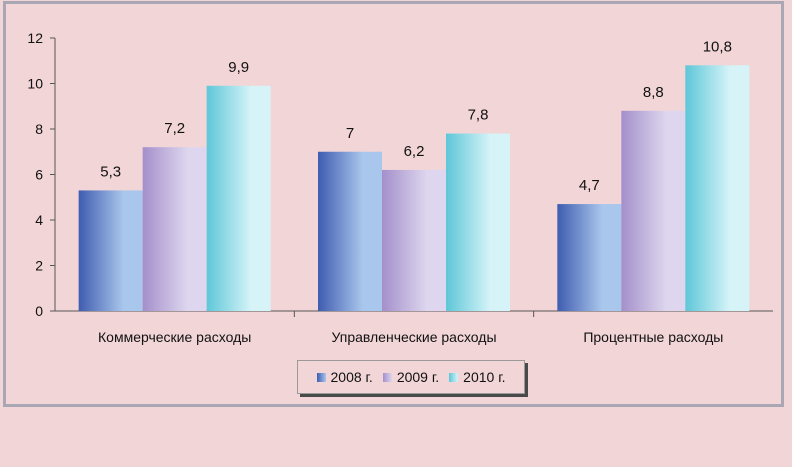 The height and width of the screenshot is (467, 792). What do you see at coordinates (174, 128) in the screenshot?
I see `data-label-2-1: 7,2` at bounding box center [174, 128].